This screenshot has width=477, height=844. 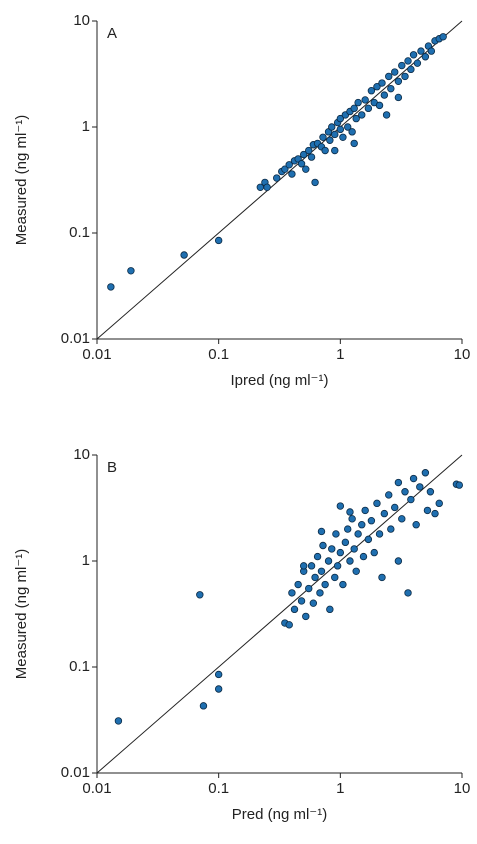 I want to click on panel-label: A, so click(x=112, y=33).